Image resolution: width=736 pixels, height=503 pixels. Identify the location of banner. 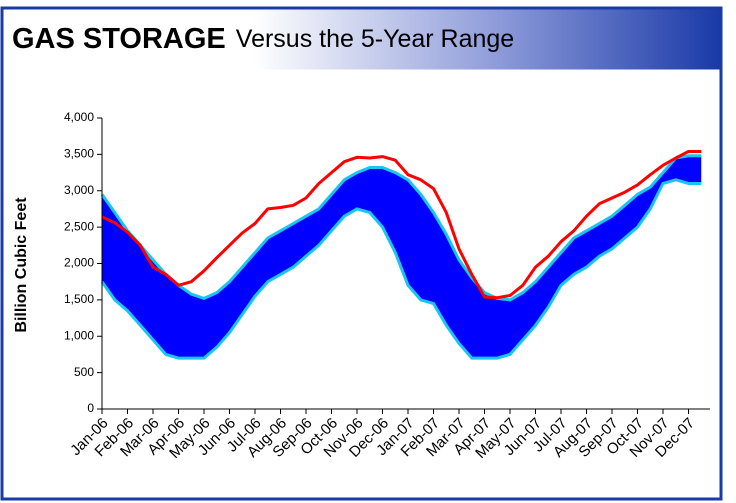
(361, 39).